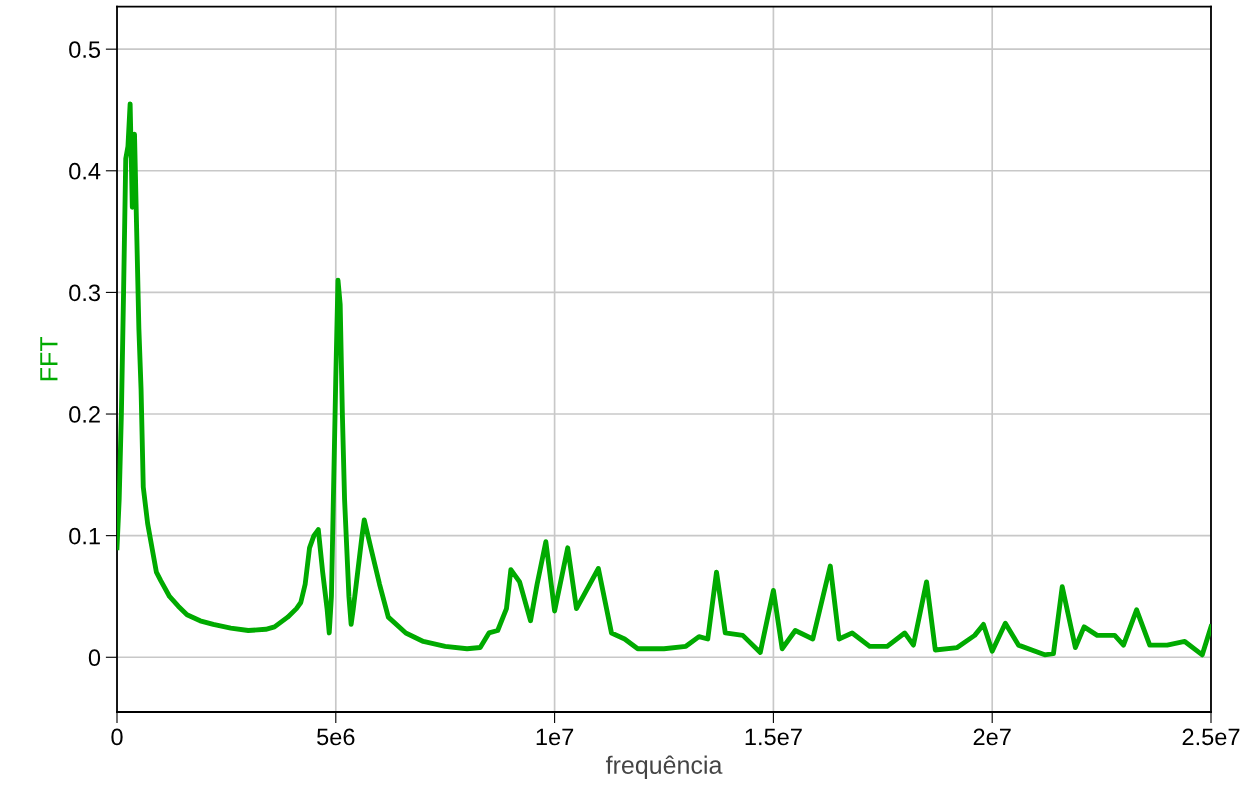 This screenshot has height=799, width=1254. Describe the element at coordinates (555, 737) in the screenshot. I see `x-tick-label: 1e7` at that location.